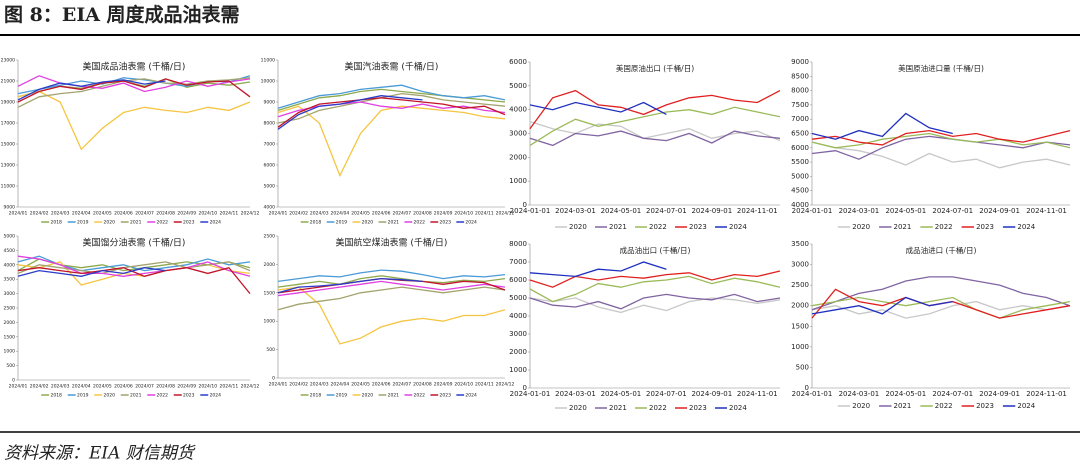 Image resolution: width=1080 pixels, height=469 pixels. I want to click on y-tick-label: 2500, so click(800, 285).